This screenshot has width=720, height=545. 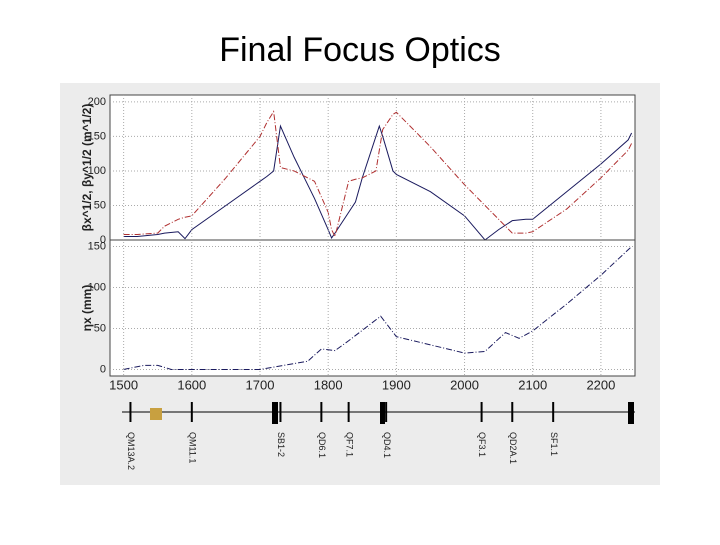 What do you see at coordinates (191, 384) in the screenshot?
I see `x-tick-label: 1600` at bounding box center [191, 384].